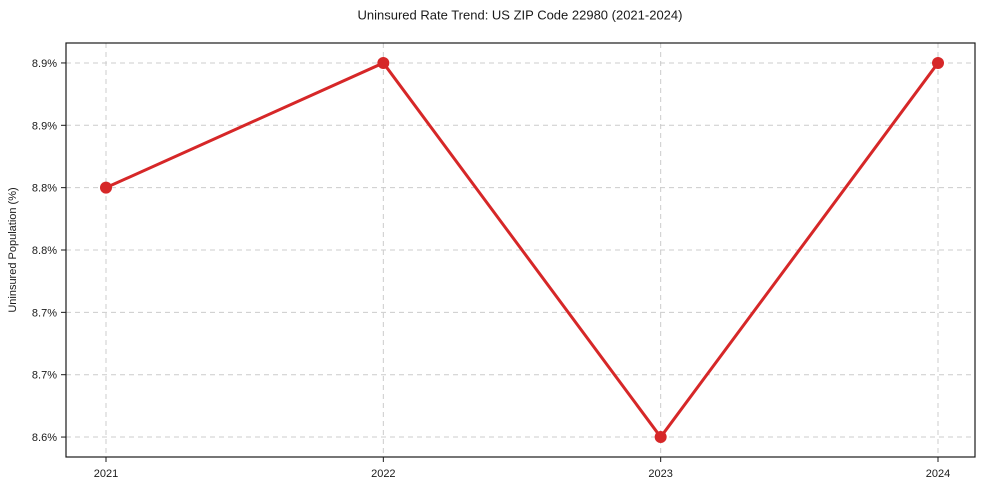 Image resolution: width=989 pixels, height=490 pixels. I want to click on x-tick-label: 2023, so click(660, 474).